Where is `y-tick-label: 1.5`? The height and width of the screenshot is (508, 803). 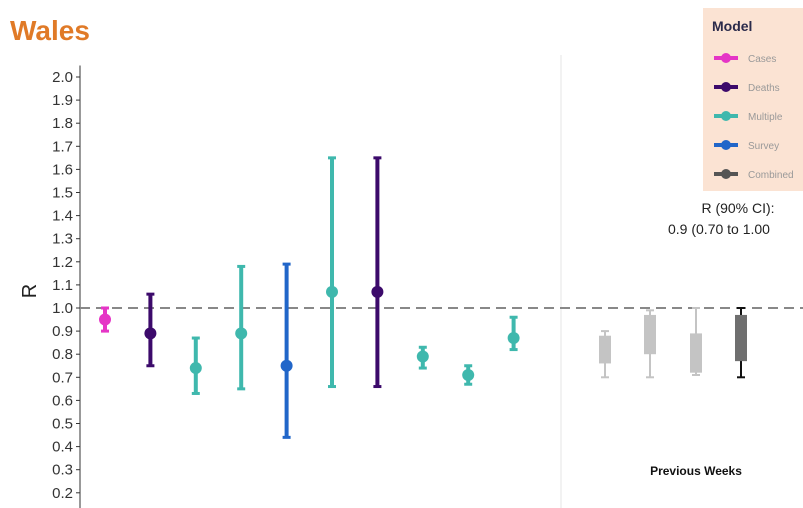 y-tick-label: 1.5 is located at coordinates (62, 193).